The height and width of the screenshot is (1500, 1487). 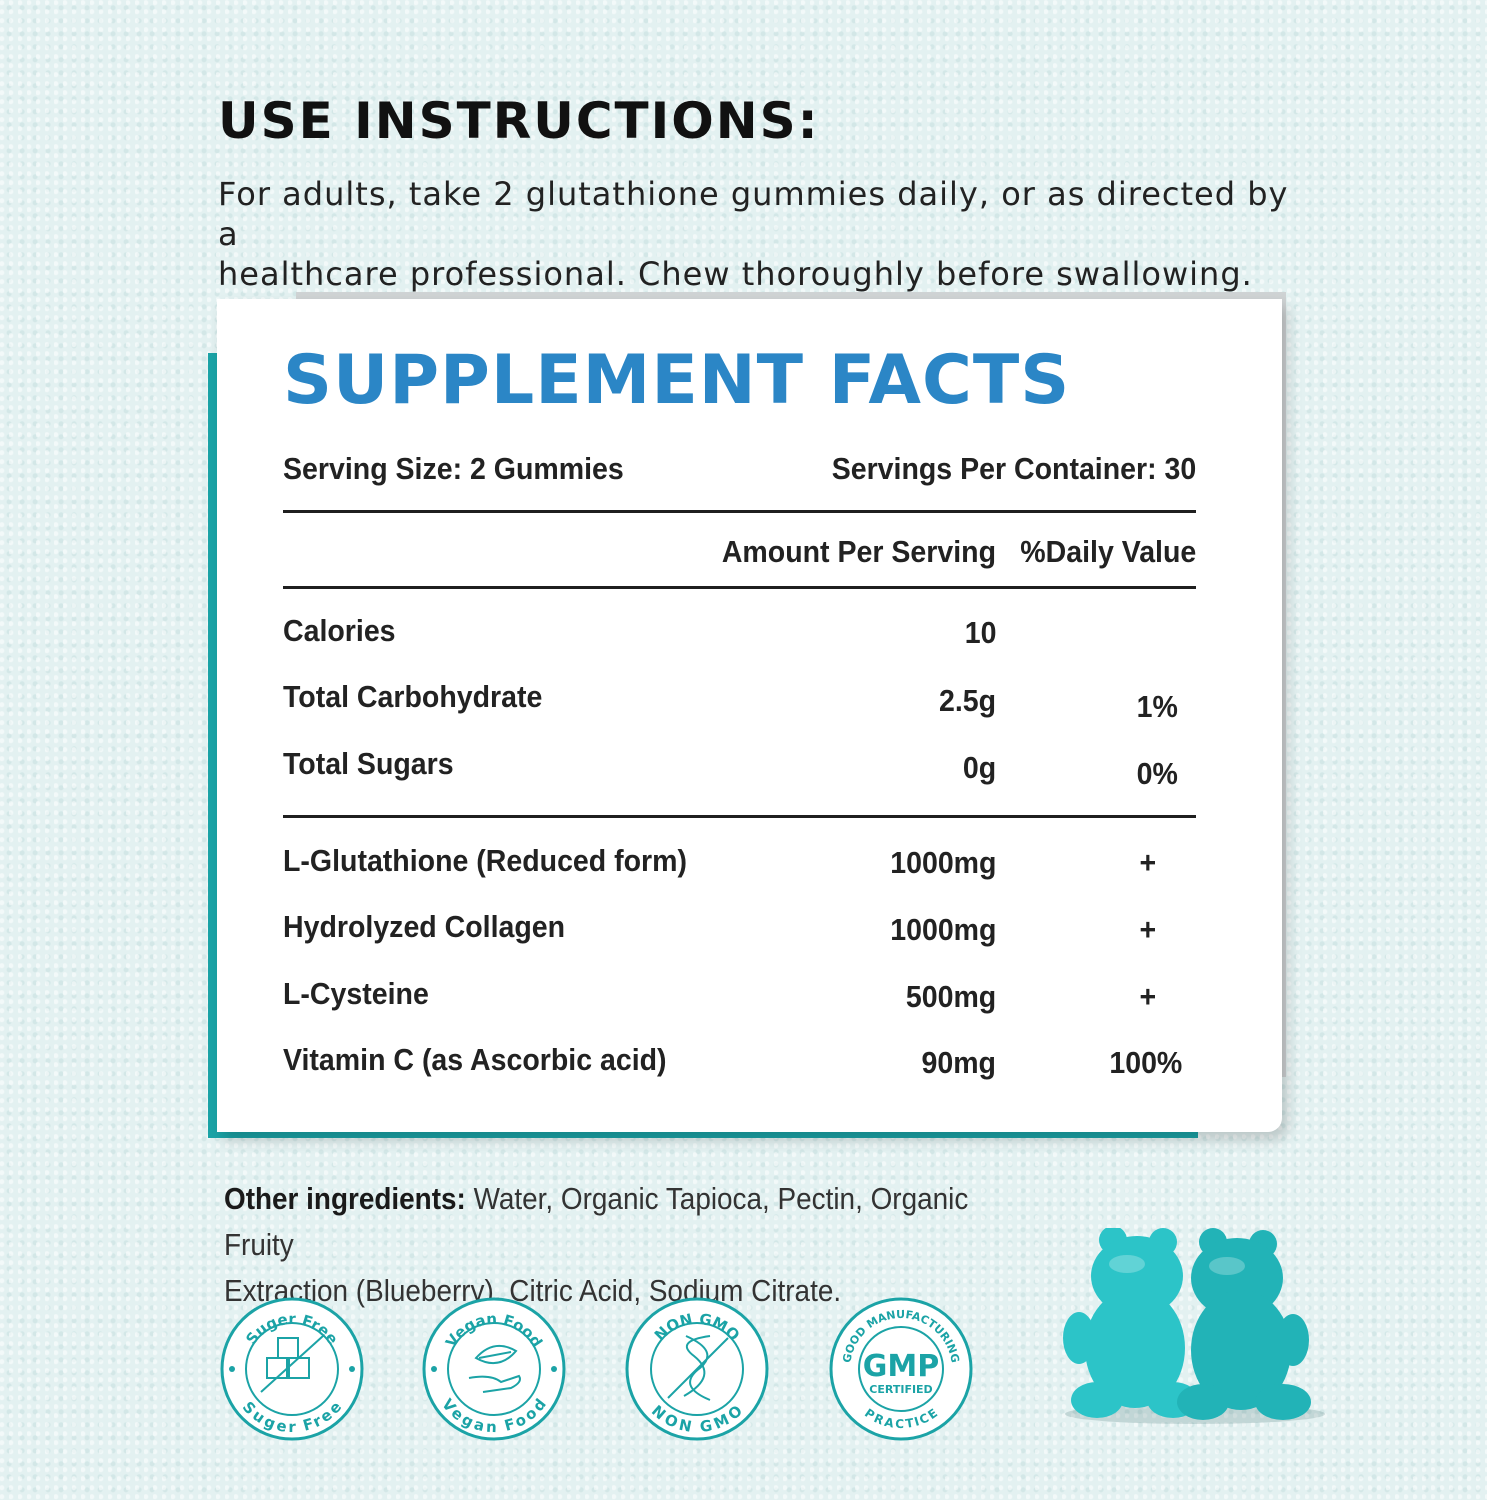 What do you see at coordinates (967, 700) in the screenshot?
I see `row-amount: 2.5g` at bounding box center [967, 700].